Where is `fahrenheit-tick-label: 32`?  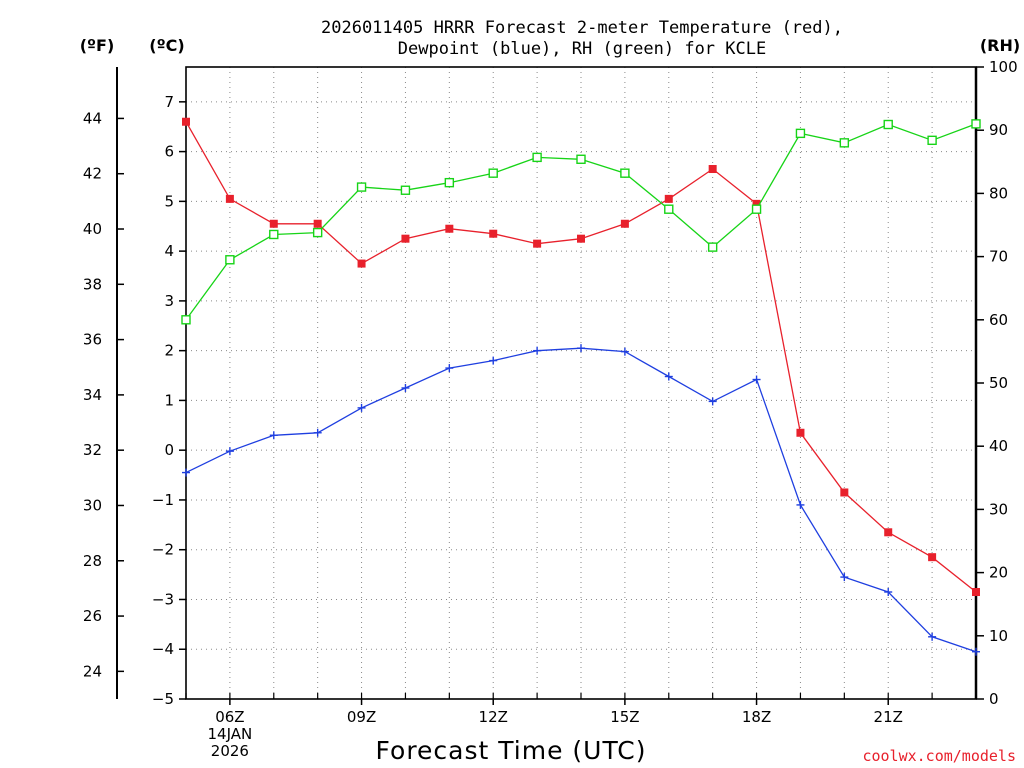 fahrenheit-tick-label: 32 is located at coordinates (92, 450).